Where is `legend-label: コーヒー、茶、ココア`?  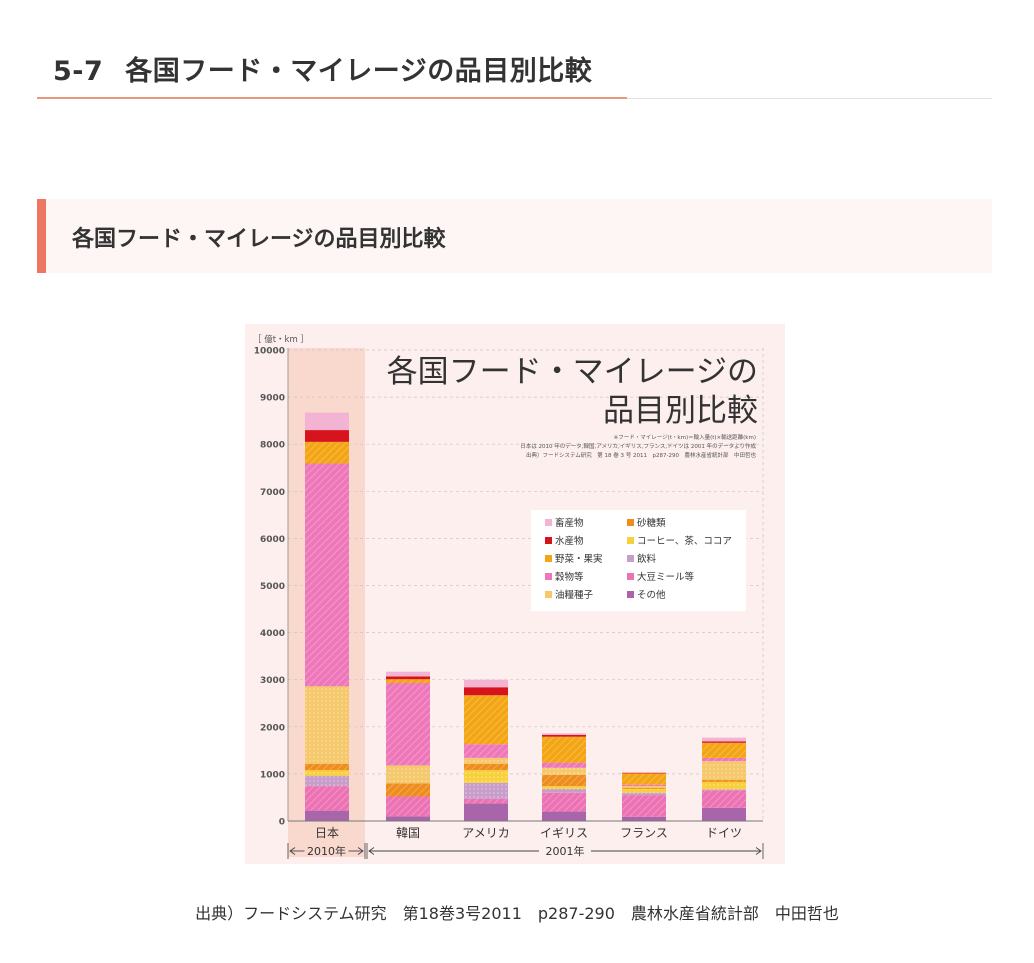
legend-label: コーヒー、茶、ココア is located at coordinates (684, 541).